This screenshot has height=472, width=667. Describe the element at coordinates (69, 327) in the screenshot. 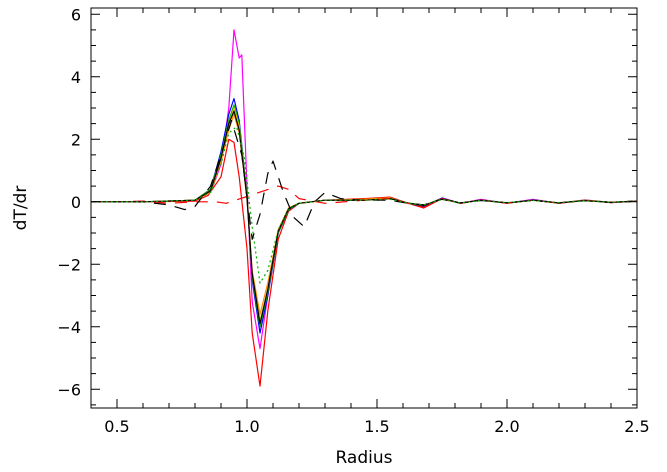

I see `y-tick-label: −4` at that location.